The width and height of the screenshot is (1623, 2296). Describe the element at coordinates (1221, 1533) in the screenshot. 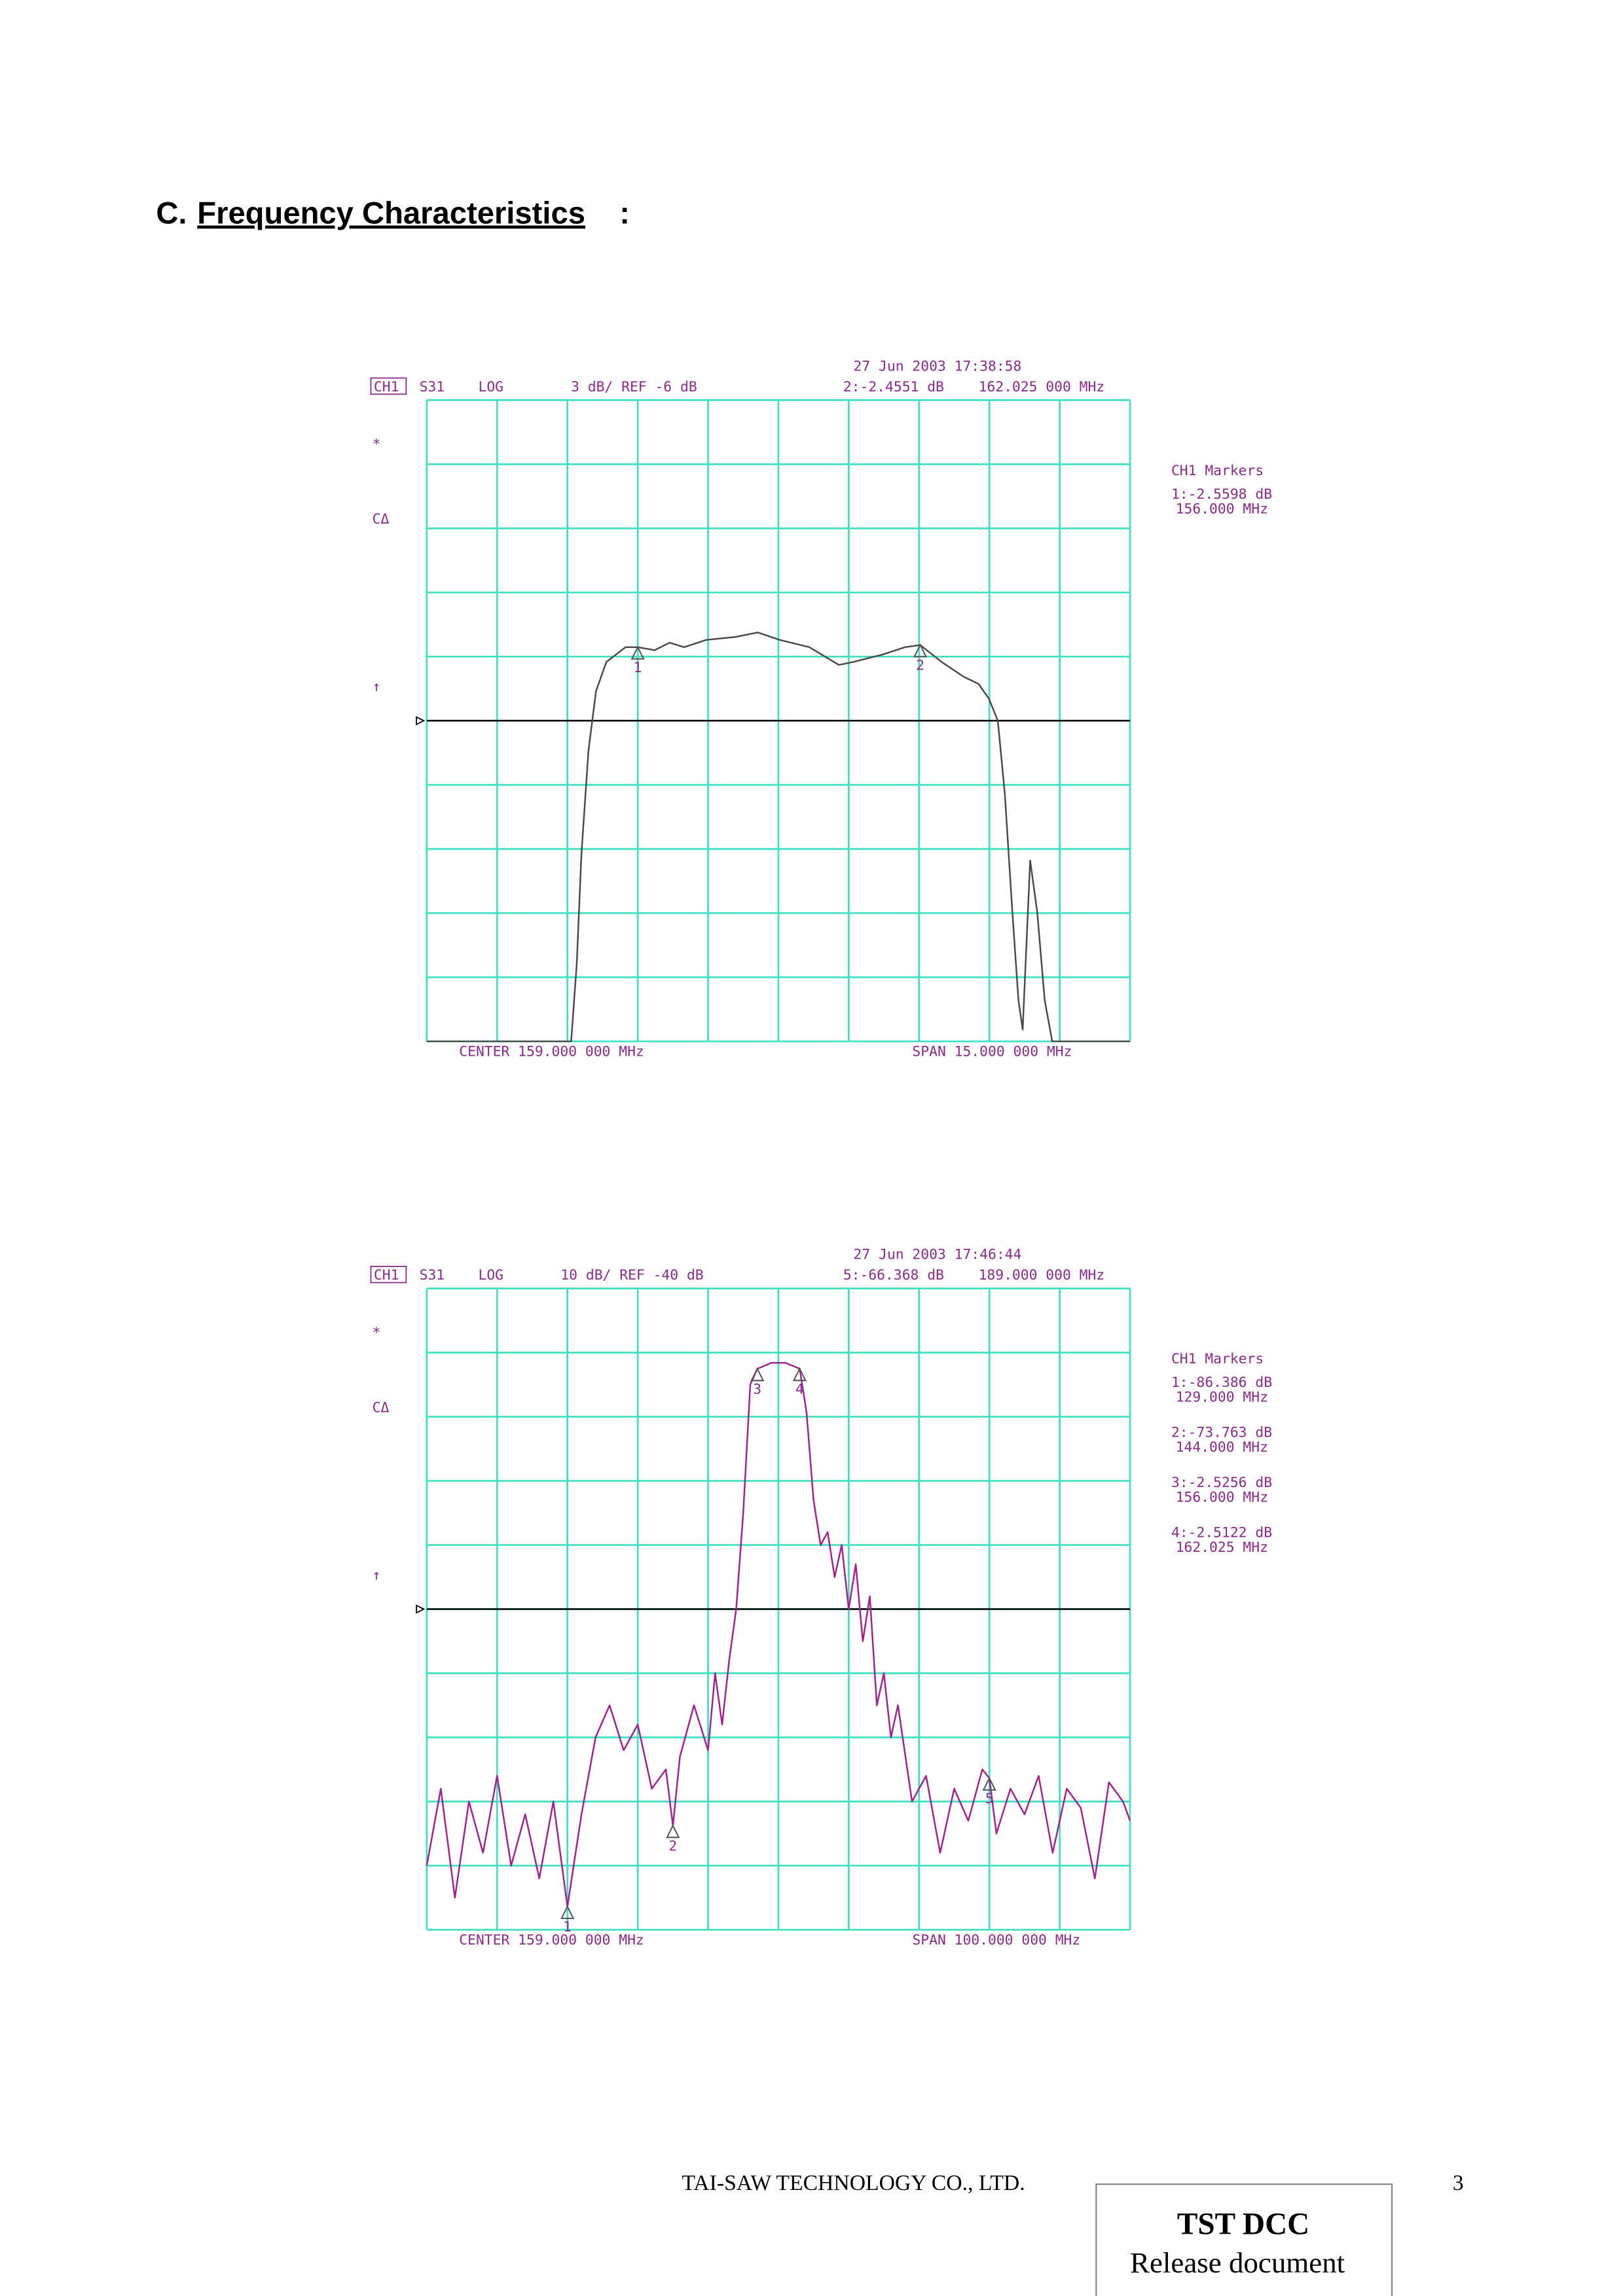

I see `marker-readout: 4:-2.5122 dB` at that location.